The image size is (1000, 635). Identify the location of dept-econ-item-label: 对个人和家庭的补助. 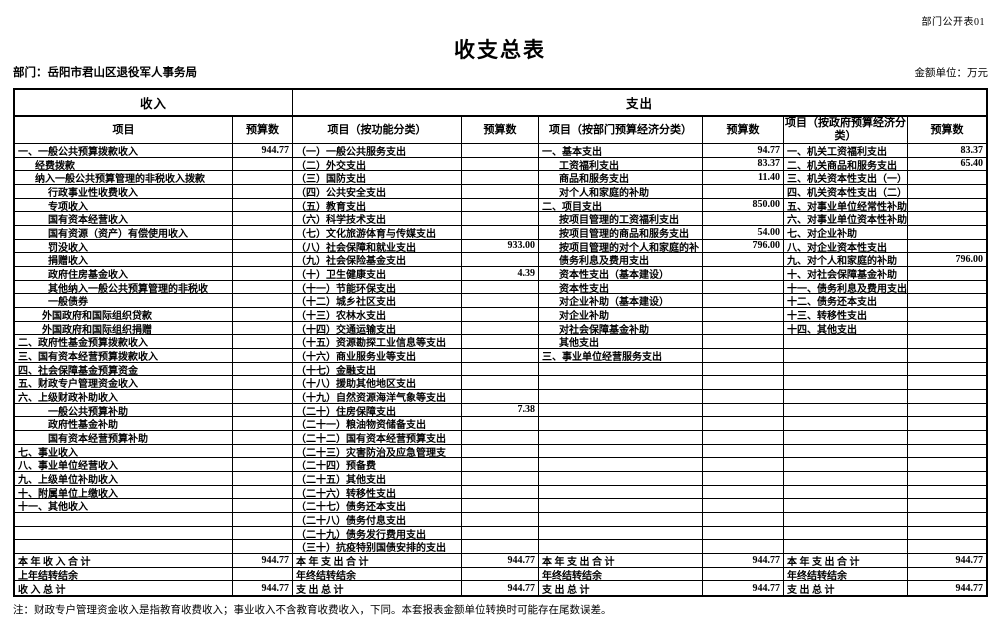
(621, 192).